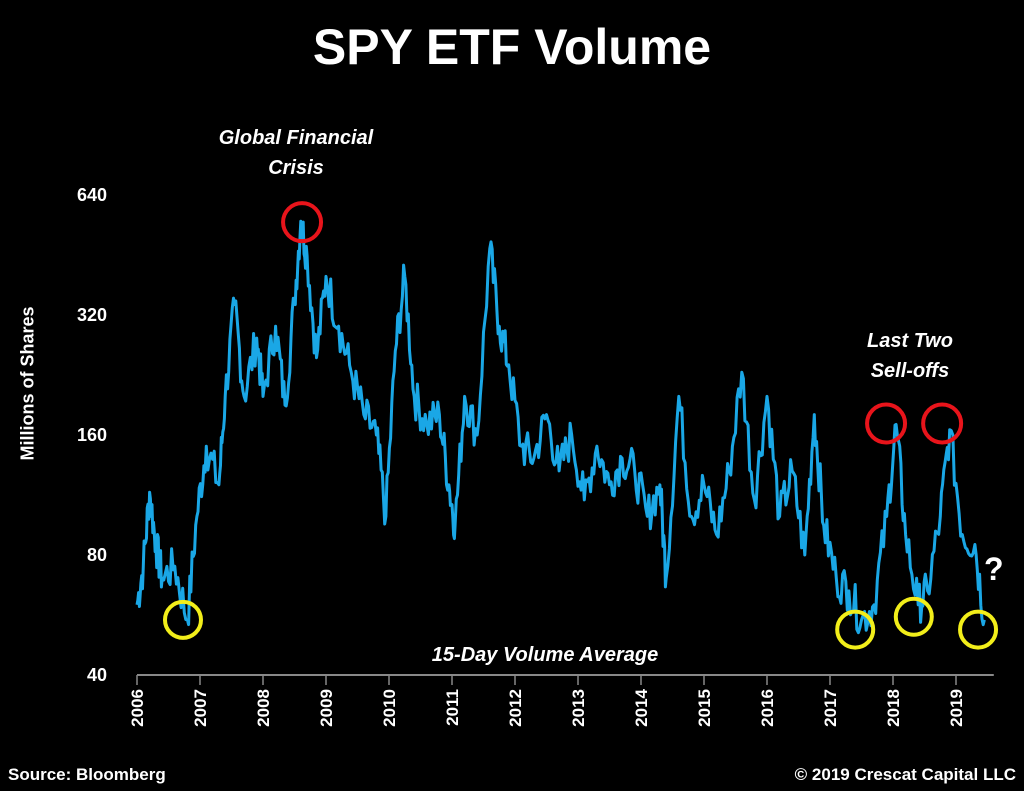 The image size is (1024, 791). I want to click on x-tick-label: 2016, so click(767, 708).